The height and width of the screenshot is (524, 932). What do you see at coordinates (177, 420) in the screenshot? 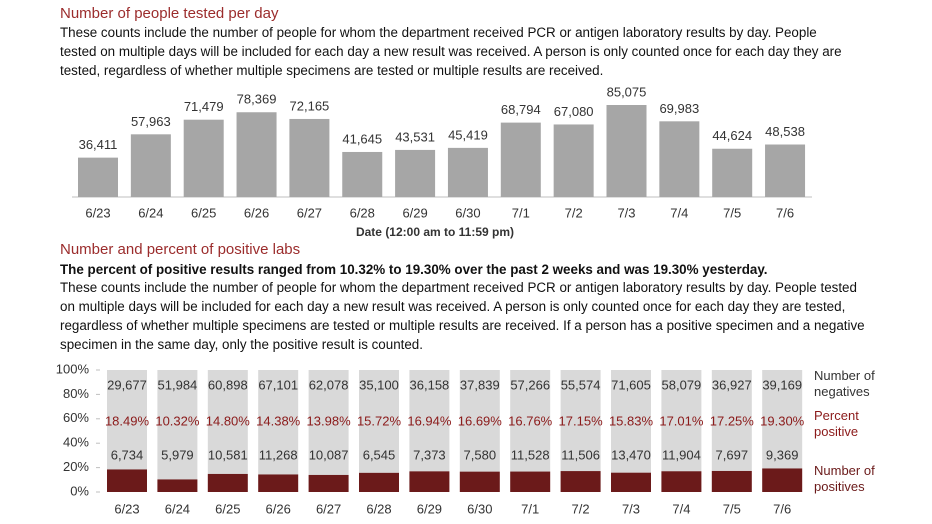
I see `data-label: 10.32%` at bounding box center [177, 420].